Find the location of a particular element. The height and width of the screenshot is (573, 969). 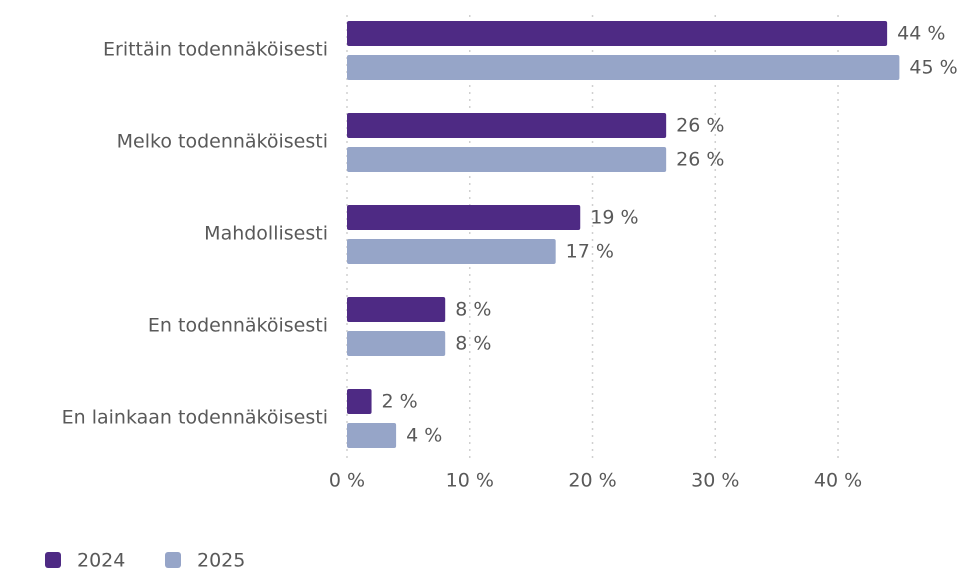

value-label: 45 % is located at coordinates (933, 68).